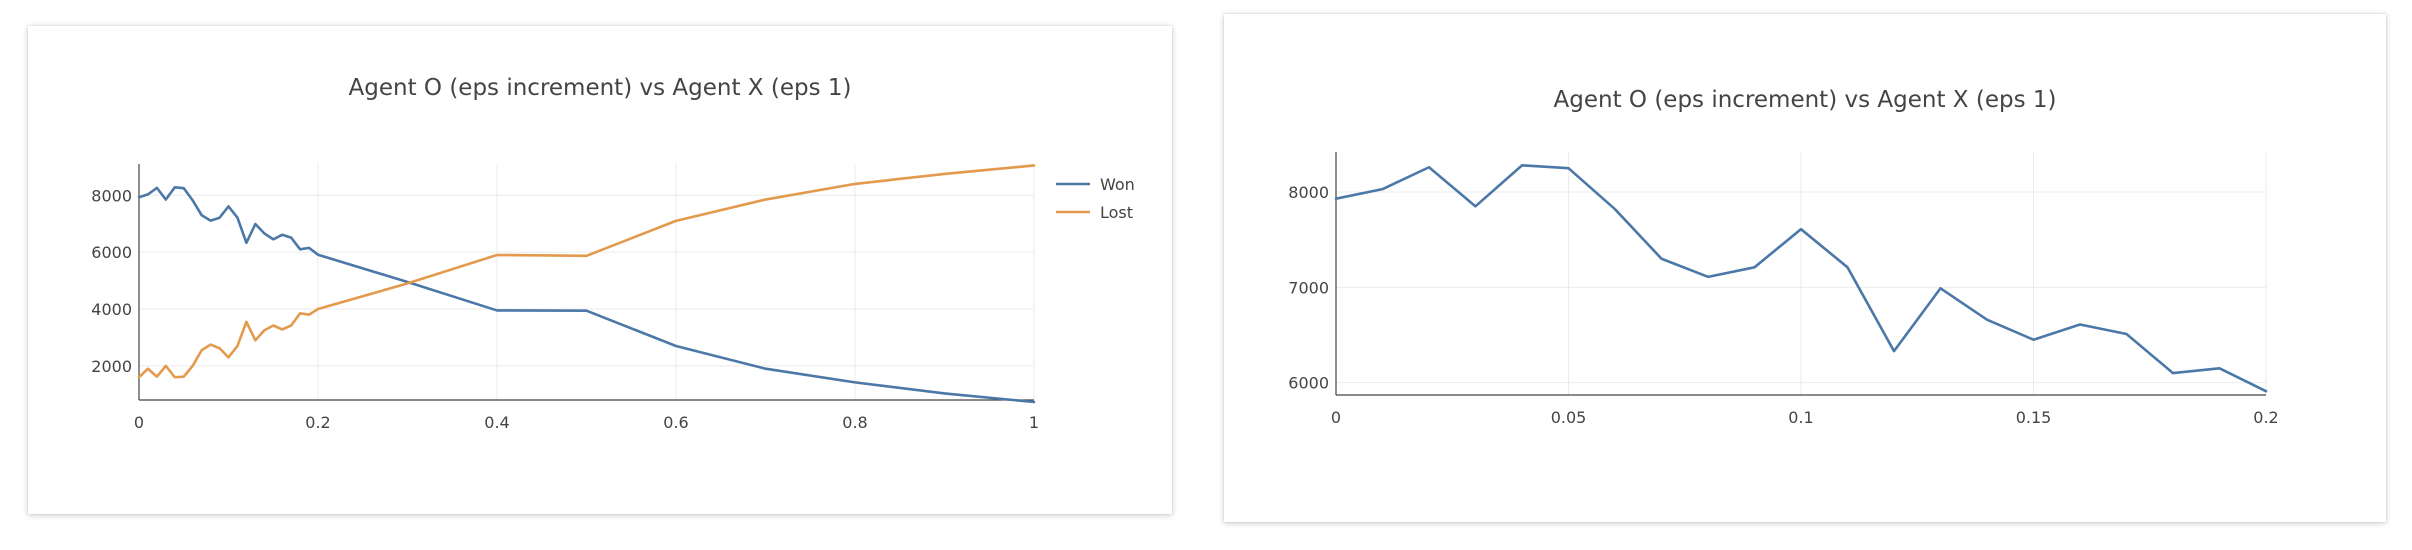 This screenshot has height=550, width=2412. What do you see at coordinates (2034, 417) in the screenshot?
I see `x-tick-label: 0.15` at bounding box center [2034, 417].